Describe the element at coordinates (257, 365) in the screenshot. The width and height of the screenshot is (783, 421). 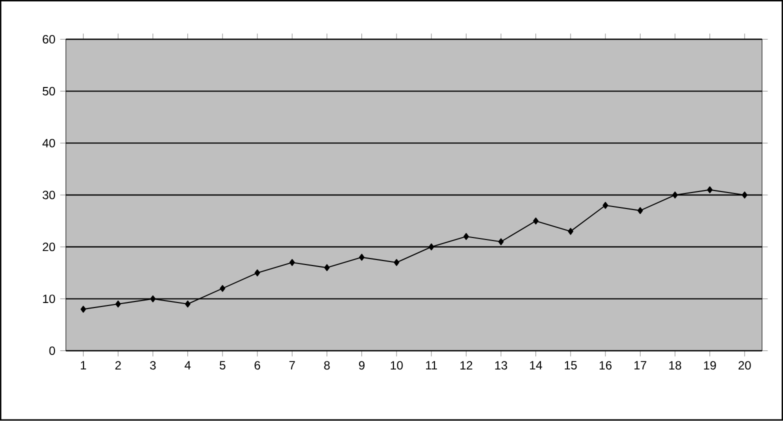
I see `x-tick-label: 6` at that location.